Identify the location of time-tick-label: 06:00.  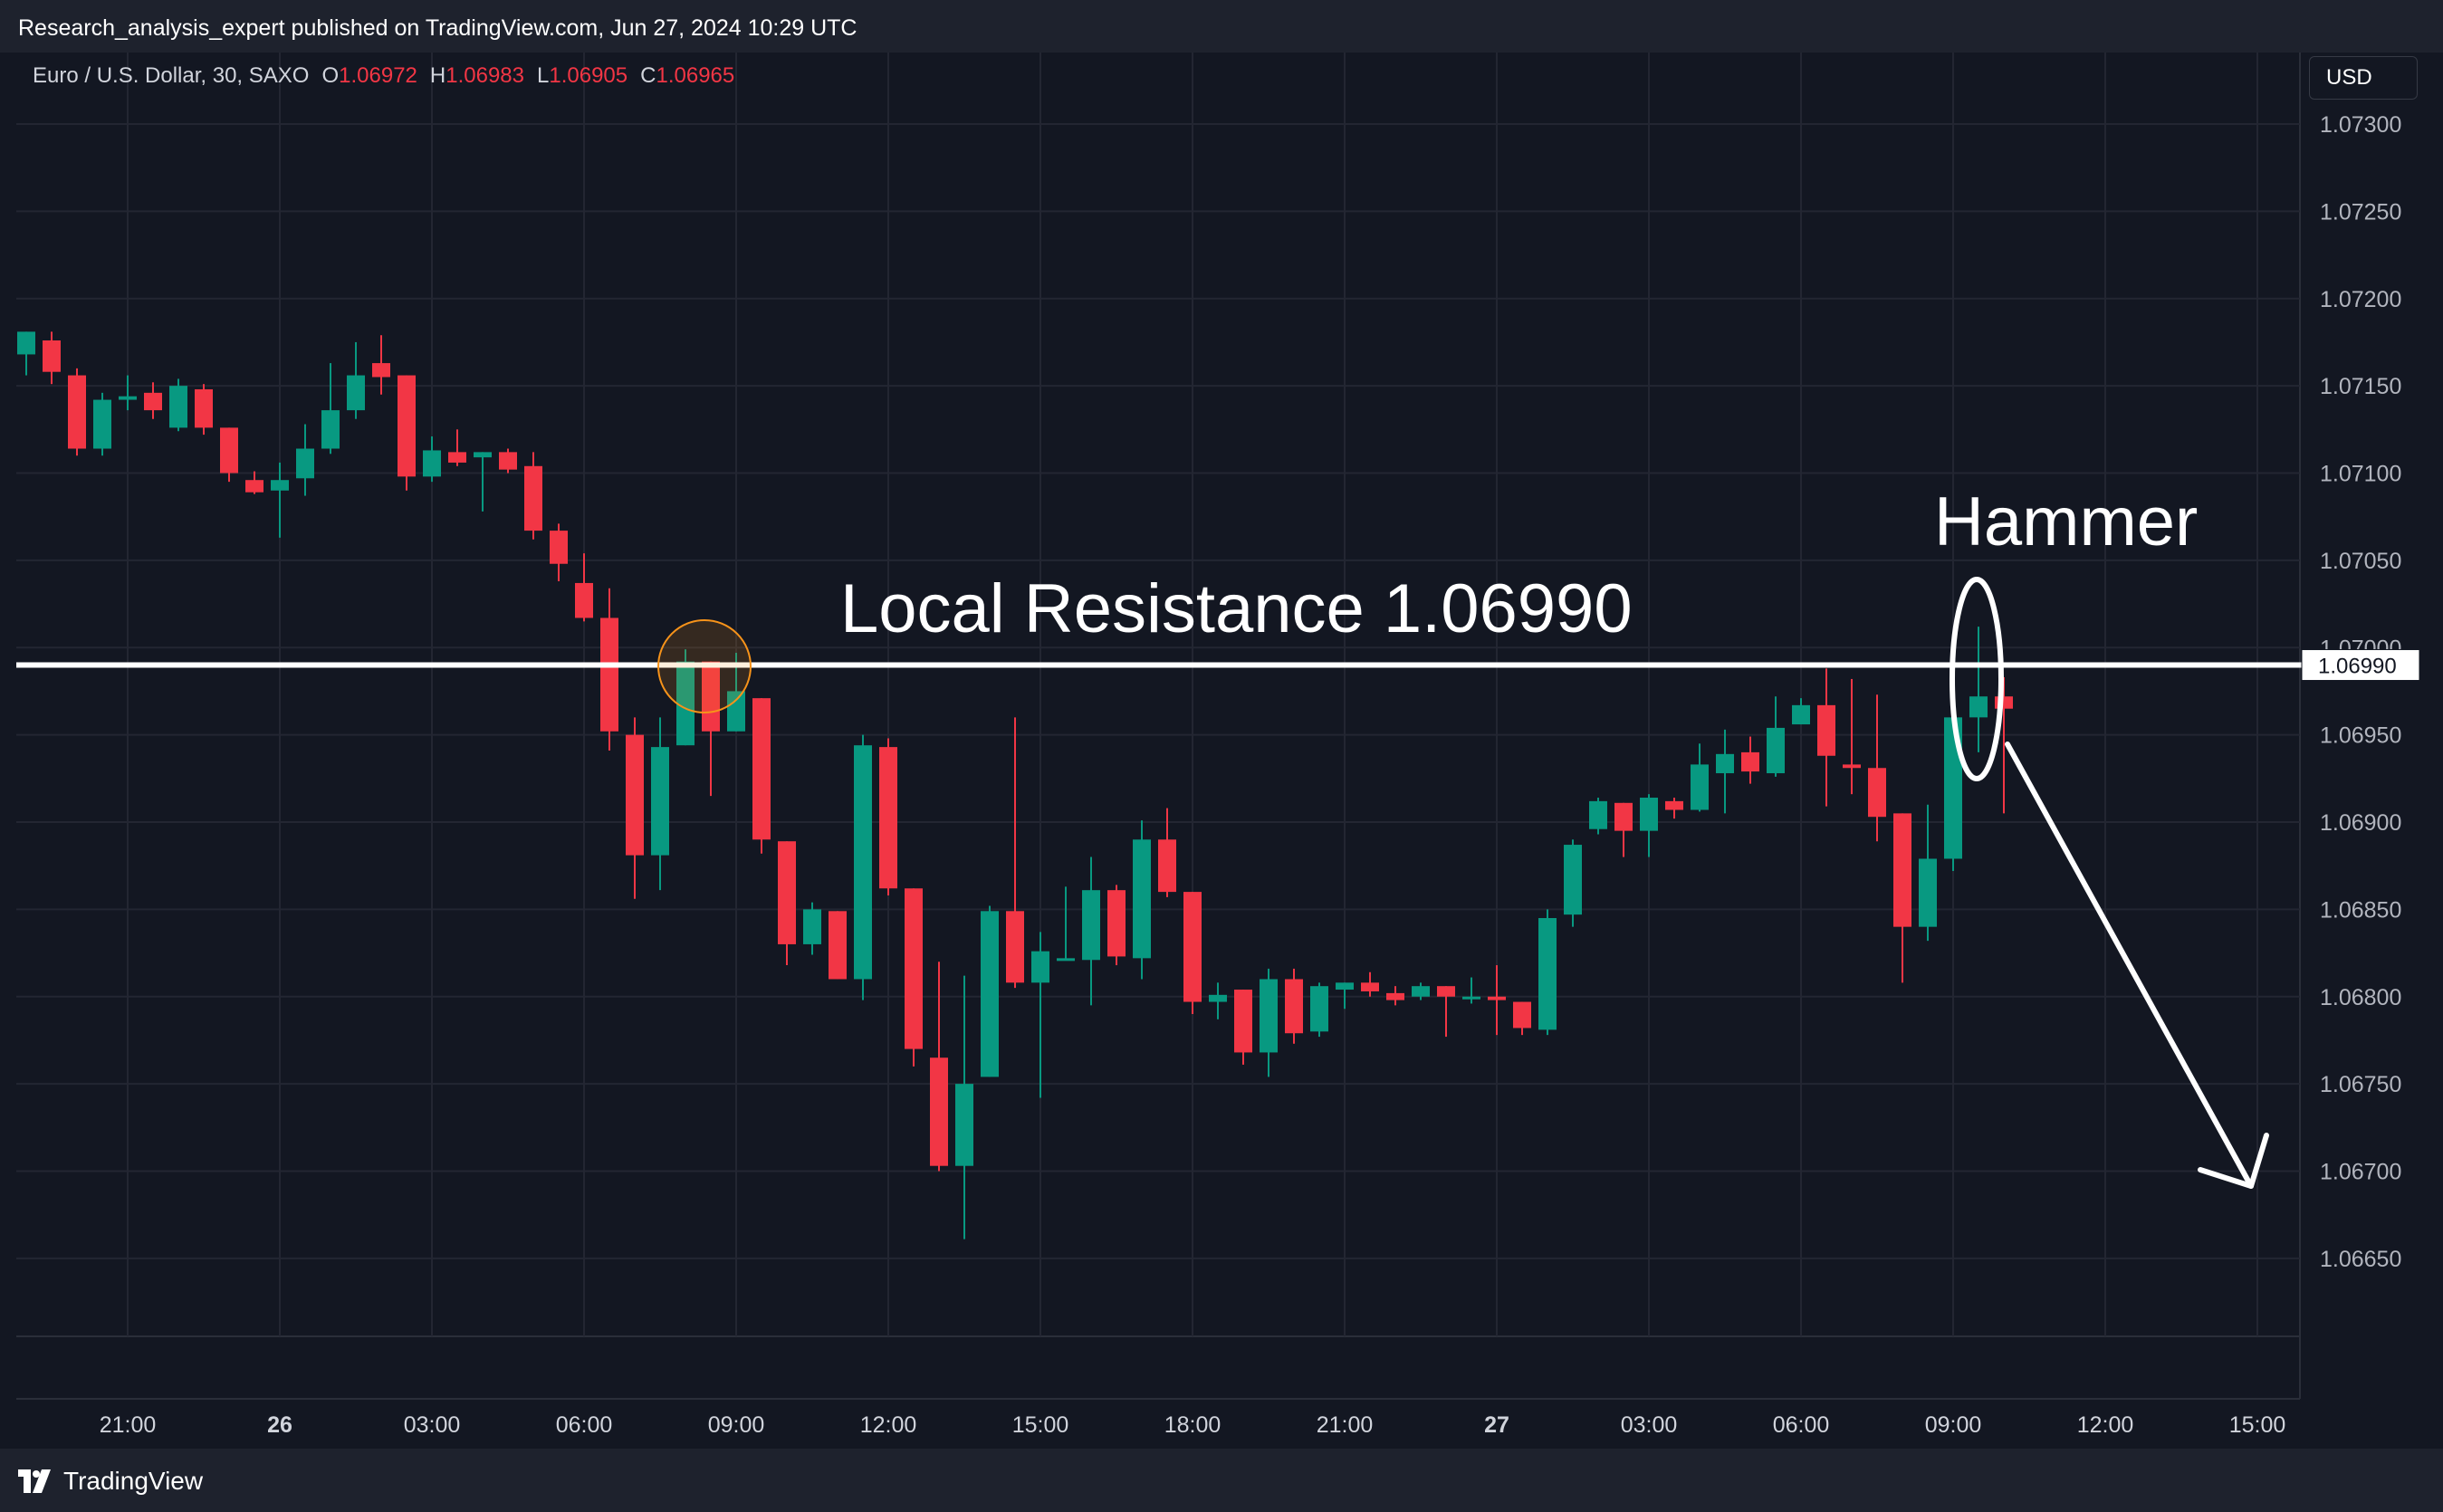
(1801, 1425).